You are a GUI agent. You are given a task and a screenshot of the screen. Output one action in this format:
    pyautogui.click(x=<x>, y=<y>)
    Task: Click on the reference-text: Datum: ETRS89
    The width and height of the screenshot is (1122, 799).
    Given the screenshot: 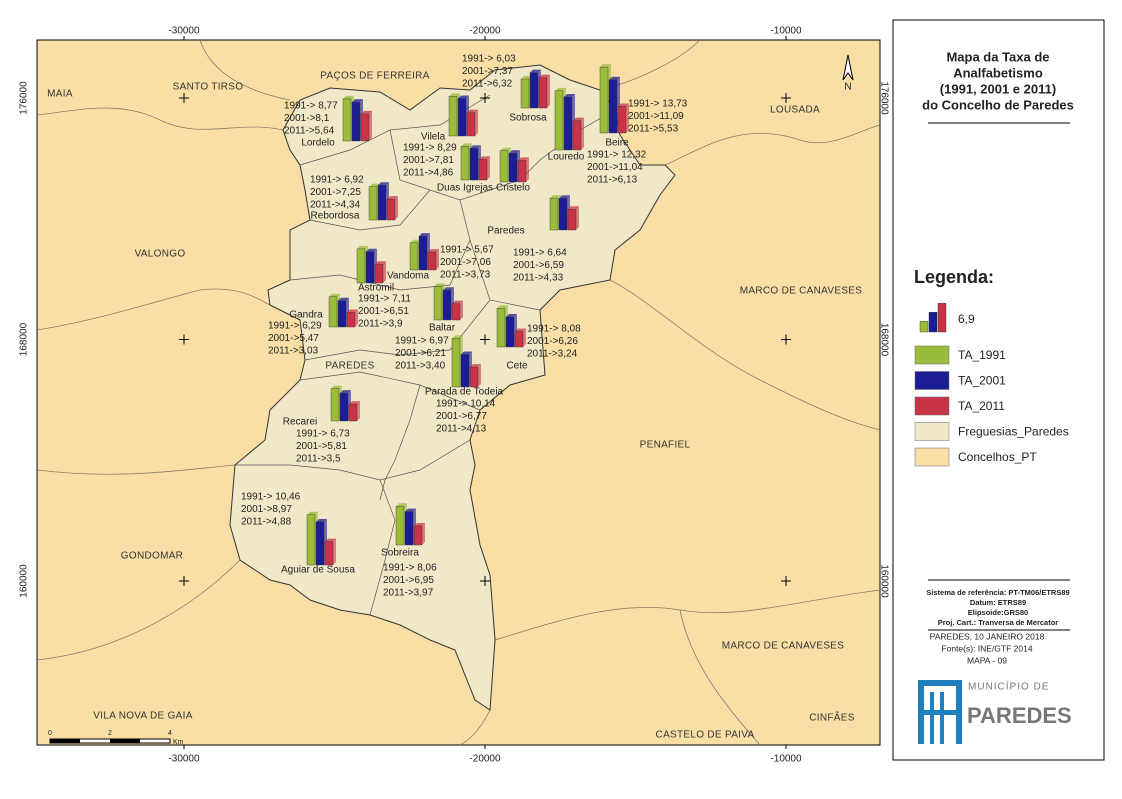 What is the action you would take?
    pyautogui.click(x=998, y=602)
    